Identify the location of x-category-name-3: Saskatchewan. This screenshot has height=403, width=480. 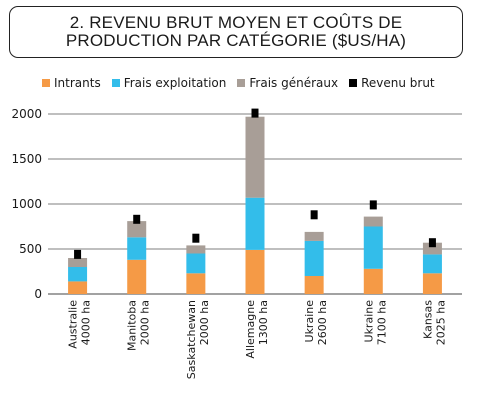
(191, 339).